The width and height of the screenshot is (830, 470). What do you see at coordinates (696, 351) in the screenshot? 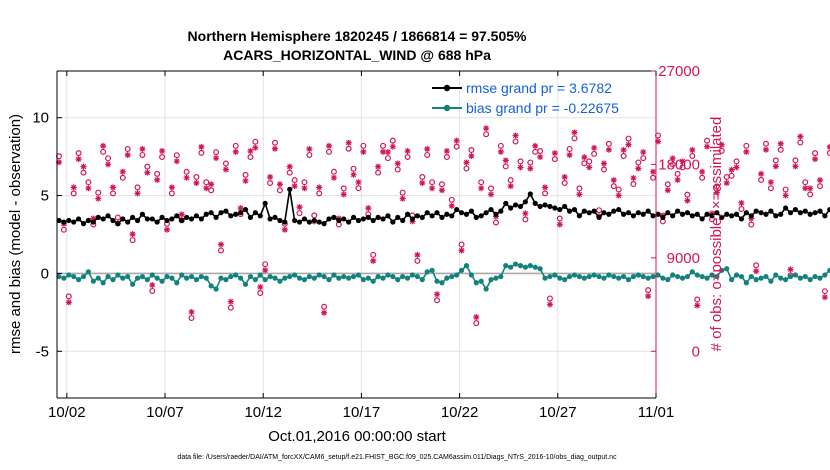
I see `y-right-tick-label: 0` at bounding box center [696, 351].